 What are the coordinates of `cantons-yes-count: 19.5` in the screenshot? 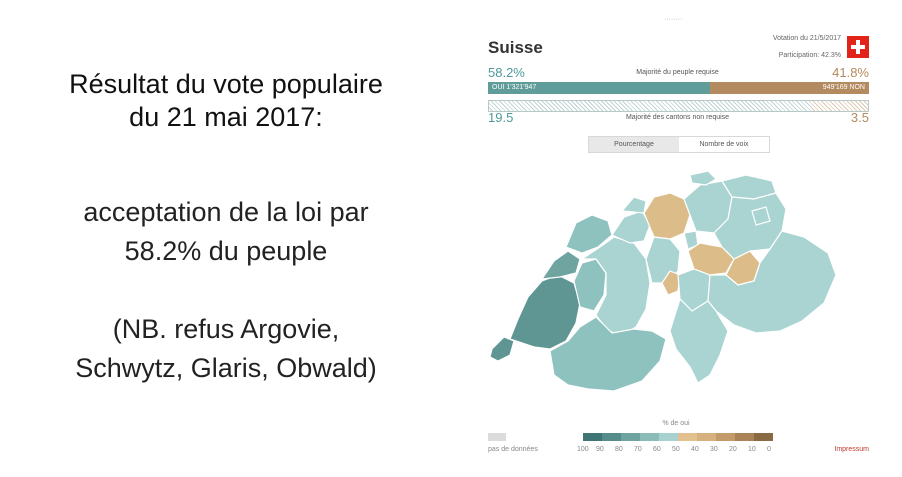 It's located at (501, 117).